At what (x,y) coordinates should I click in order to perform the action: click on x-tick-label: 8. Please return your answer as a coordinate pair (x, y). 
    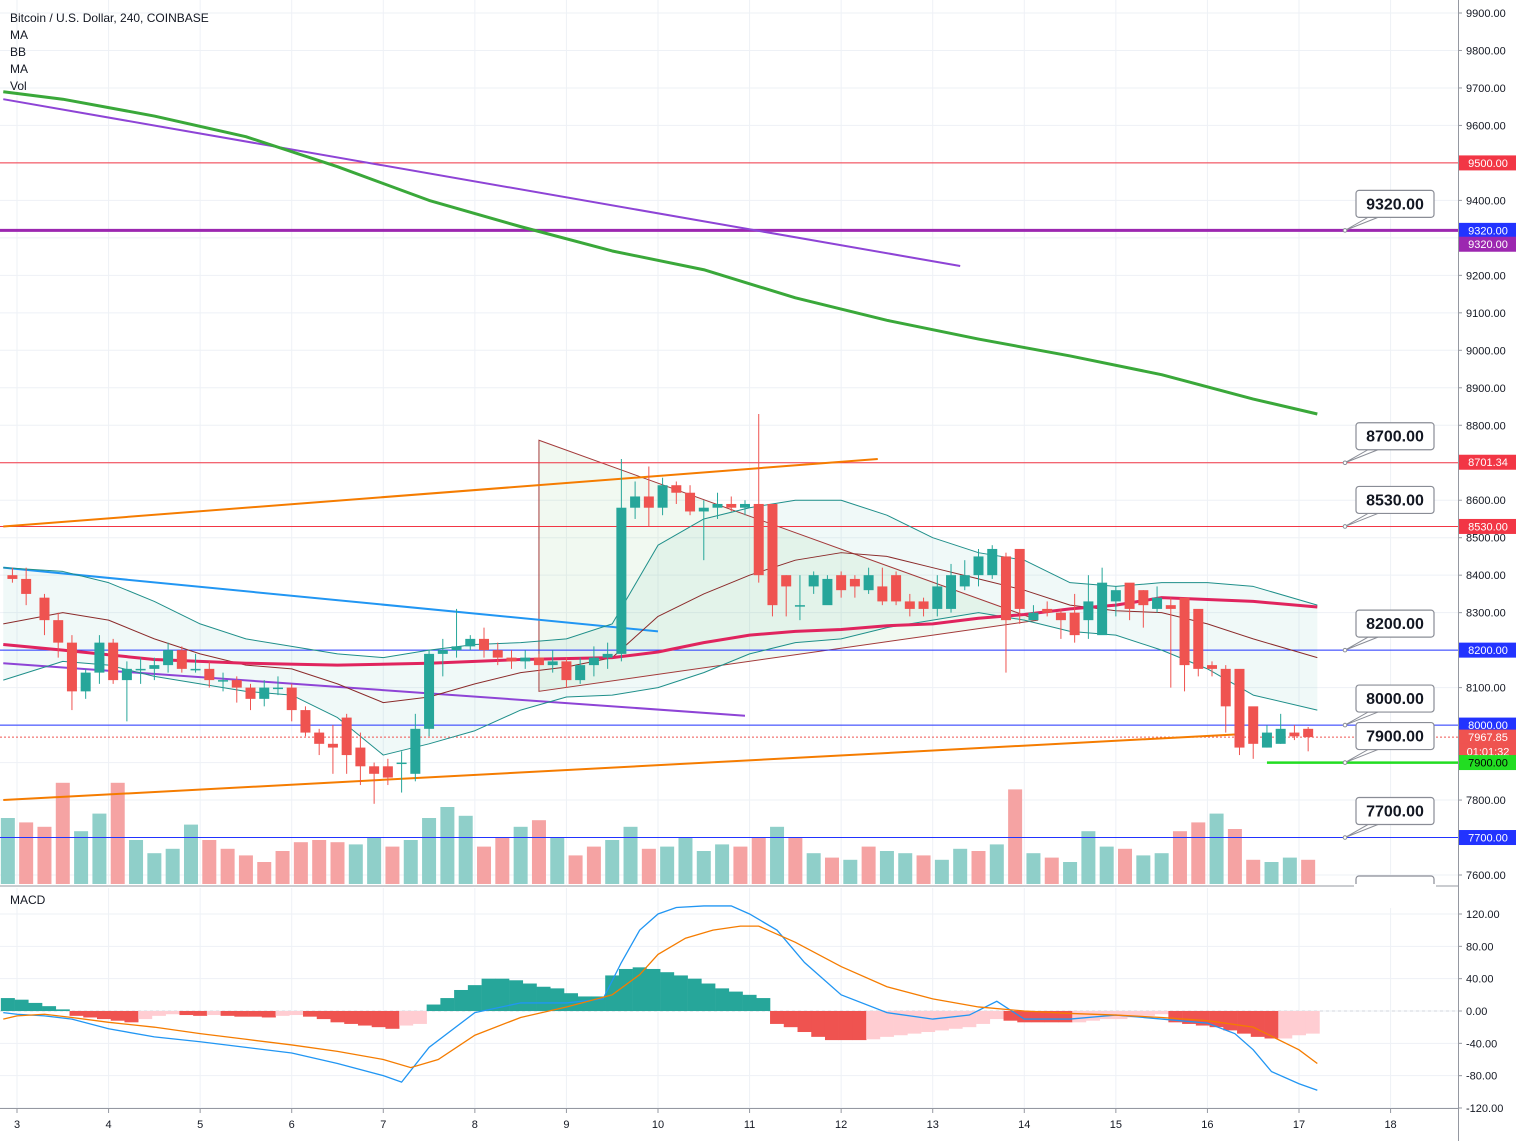
    Looking at the image, I should click on (475, 1125).